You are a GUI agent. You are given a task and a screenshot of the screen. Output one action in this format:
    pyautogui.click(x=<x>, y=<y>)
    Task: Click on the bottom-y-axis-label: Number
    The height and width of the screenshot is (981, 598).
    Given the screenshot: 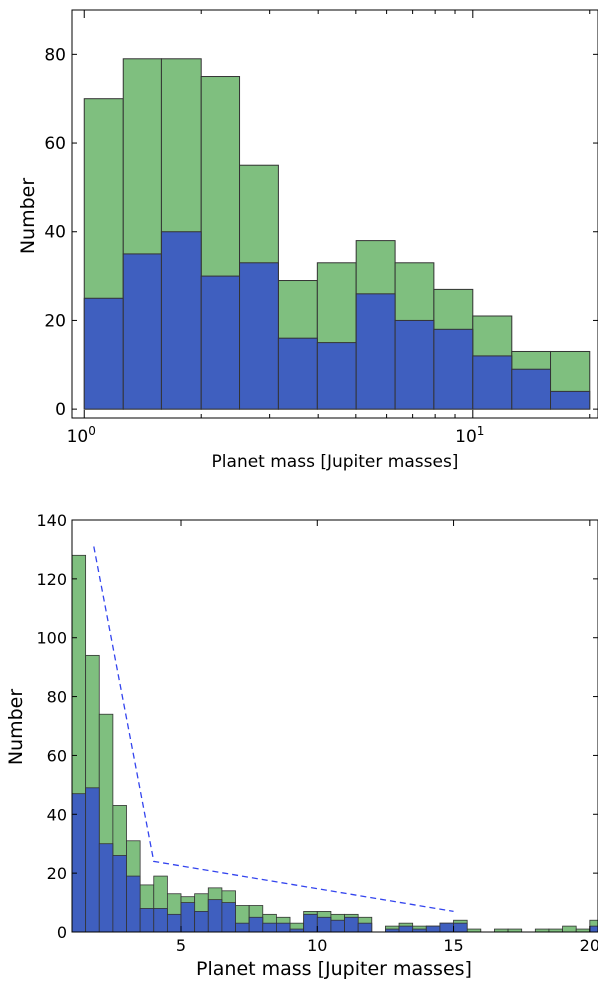 What is the action you would take?
    pyautogui.click(x=16, y=727)
    